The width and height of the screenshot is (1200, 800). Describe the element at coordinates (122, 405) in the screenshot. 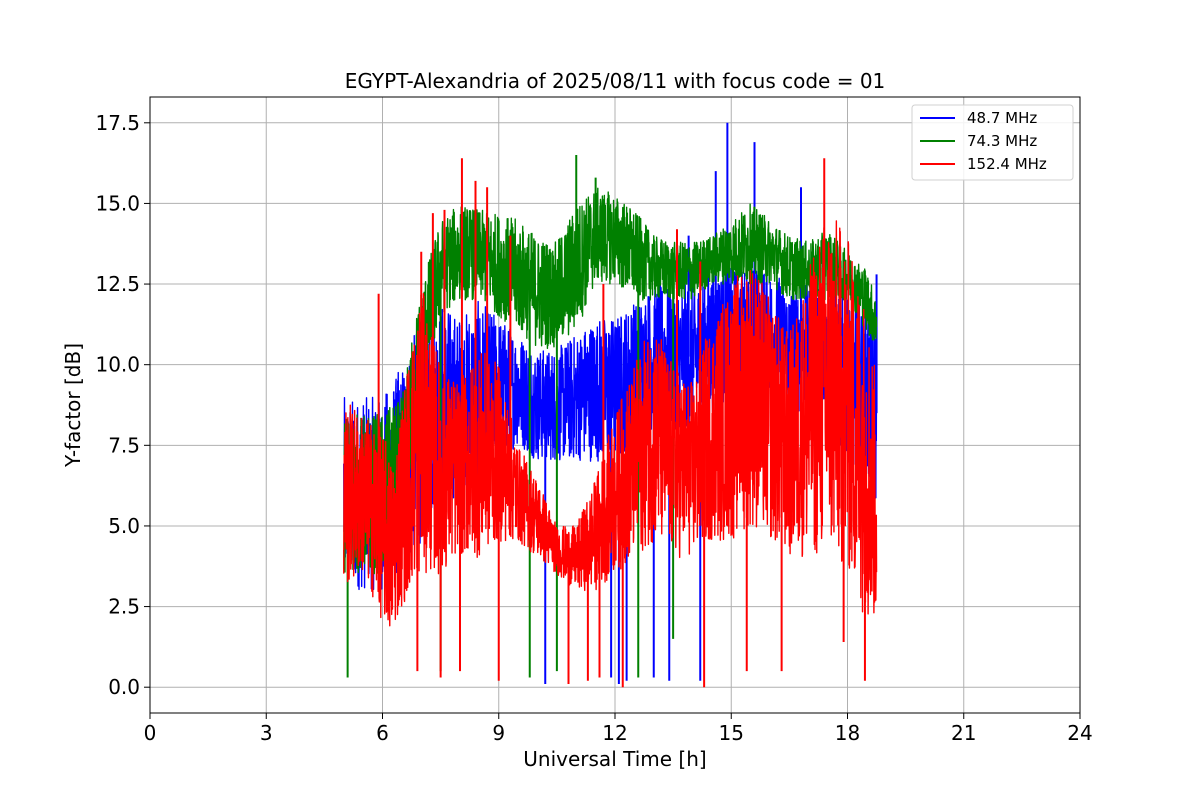

I see `y-axis-ticks: 0.0 2.5 5.0 7.5 10.0 12.5 15.0 17.5` at that location.